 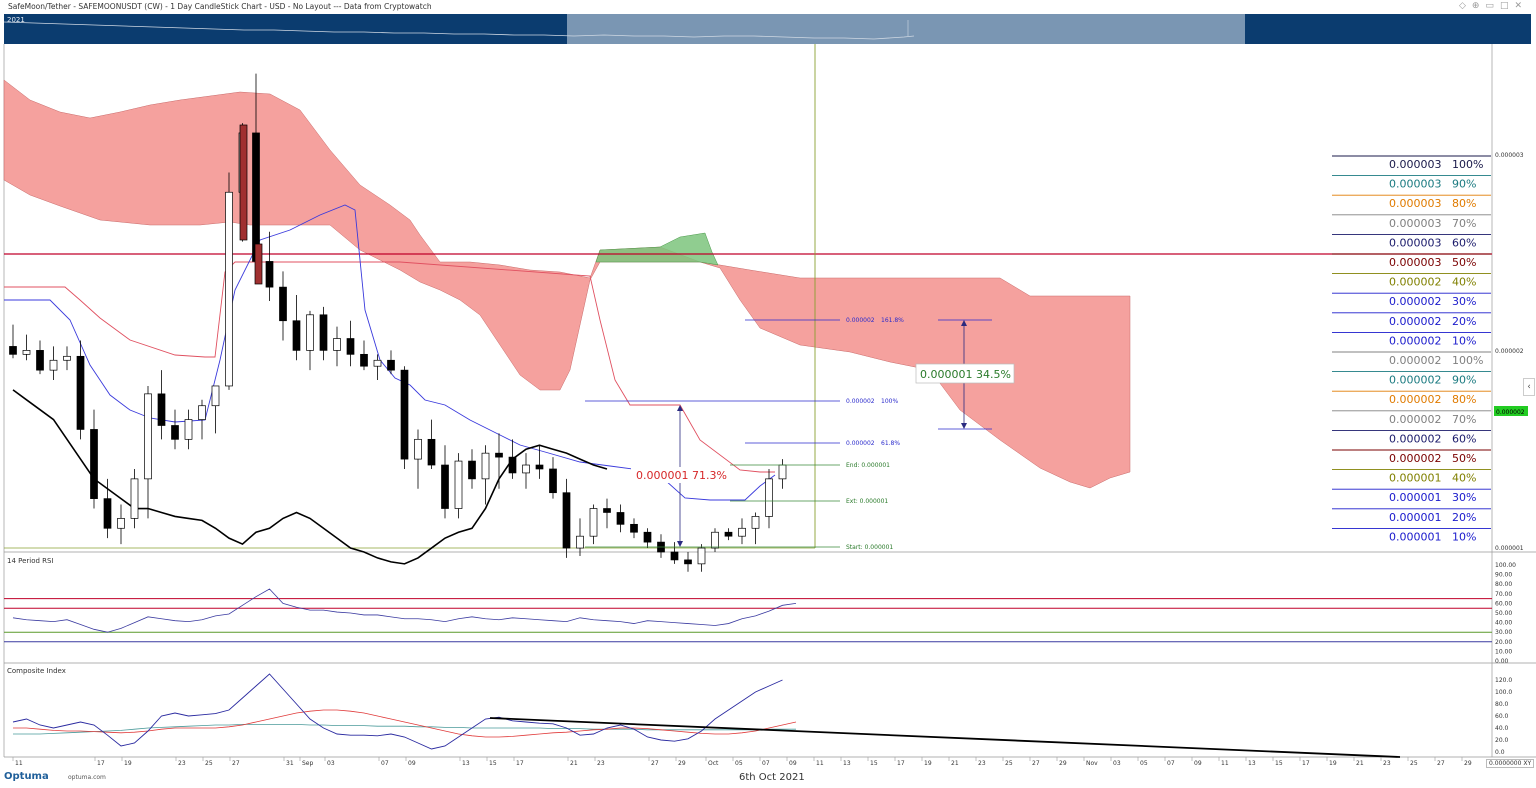 I want to click on y-axis-label: 0.000002, so click(x=1509, y=351).